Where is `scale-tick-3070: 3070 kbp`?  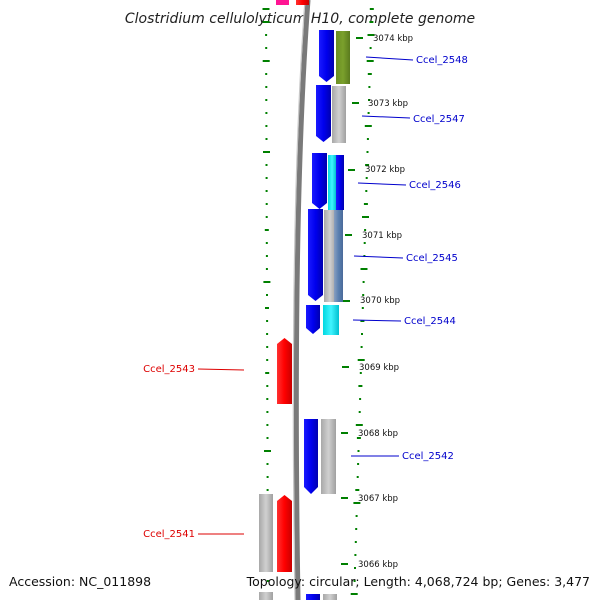
scale-tick-3070: 3070 kbp is located at coordinates (371, 301).